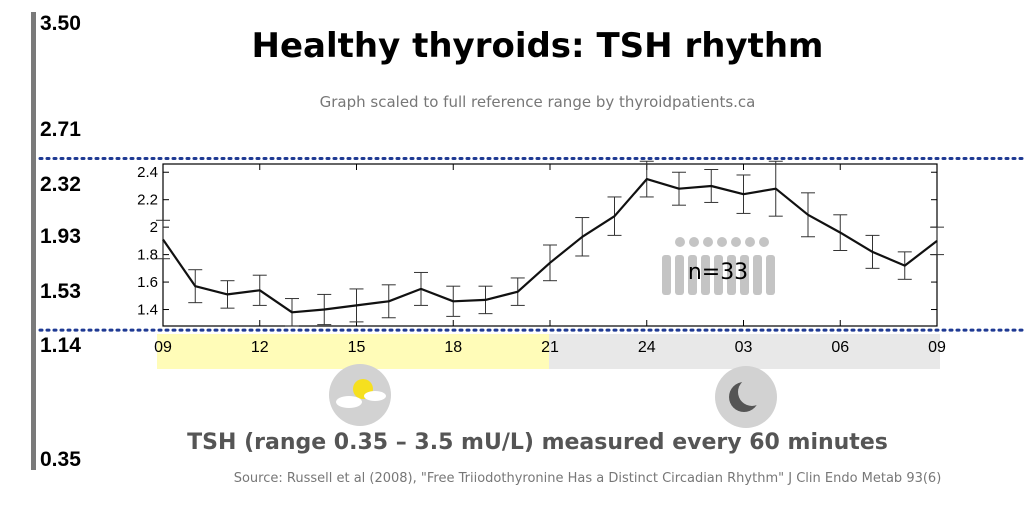 Image resolution: width=1024 pixels, height=512 pixels. What do you see at coordinates (147, 172) in the screenshot?
I see `y-tick-label: 2.4` at bounding box center [147, 172].